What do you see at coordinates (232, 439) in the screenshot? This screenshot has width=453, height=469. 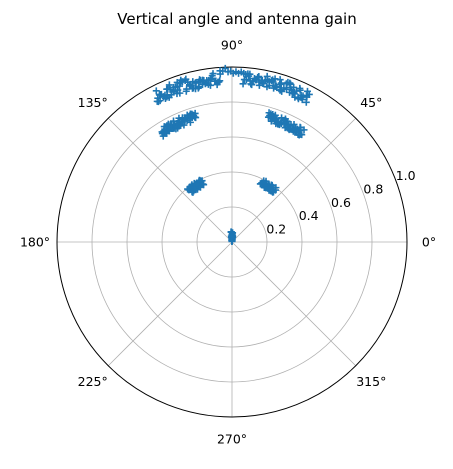 I see `angle-tick-label: 270°` at bounding box center [232, 439].